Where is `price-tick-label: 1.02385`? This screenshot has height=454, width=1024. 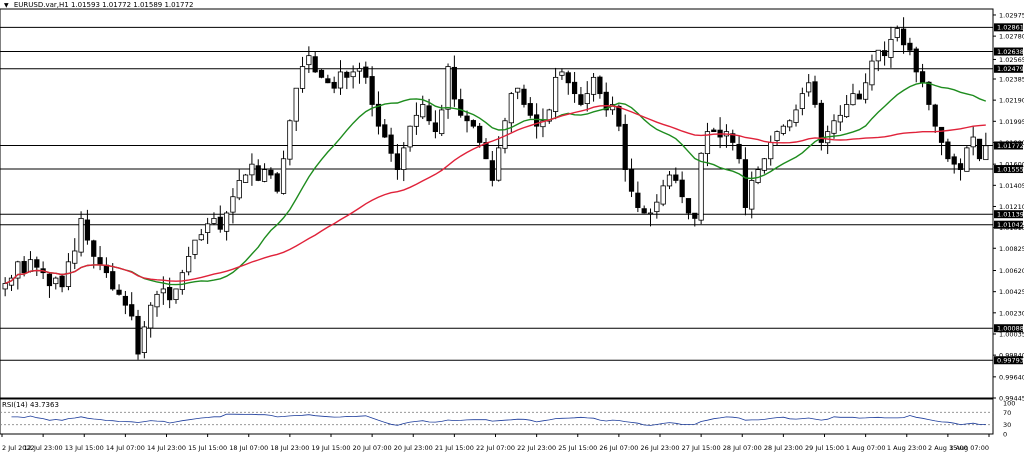 price-tick-label: 1.02385 is located at coordinates (1011, 79).